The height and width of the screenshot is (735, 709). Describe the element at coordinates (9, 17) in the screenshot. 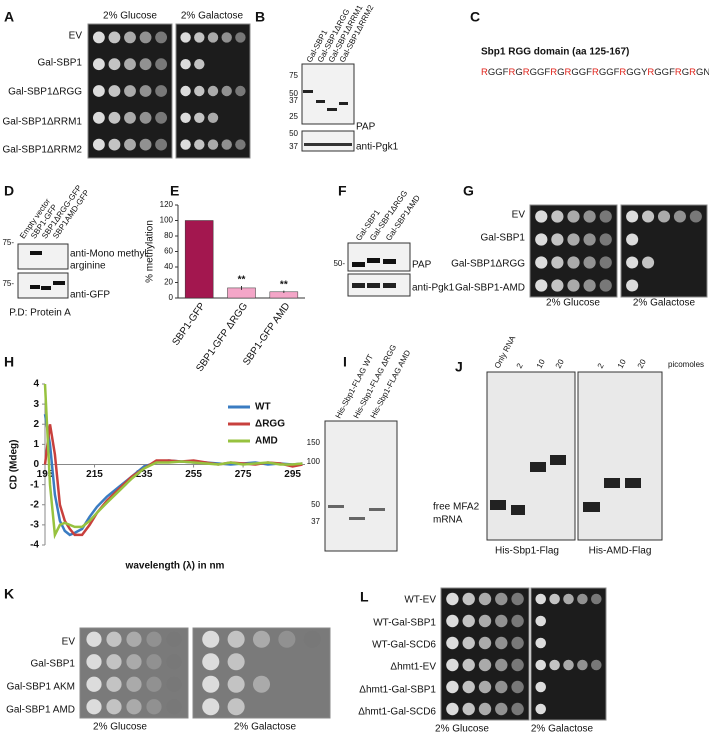

I see `panel-label: A` at that location.